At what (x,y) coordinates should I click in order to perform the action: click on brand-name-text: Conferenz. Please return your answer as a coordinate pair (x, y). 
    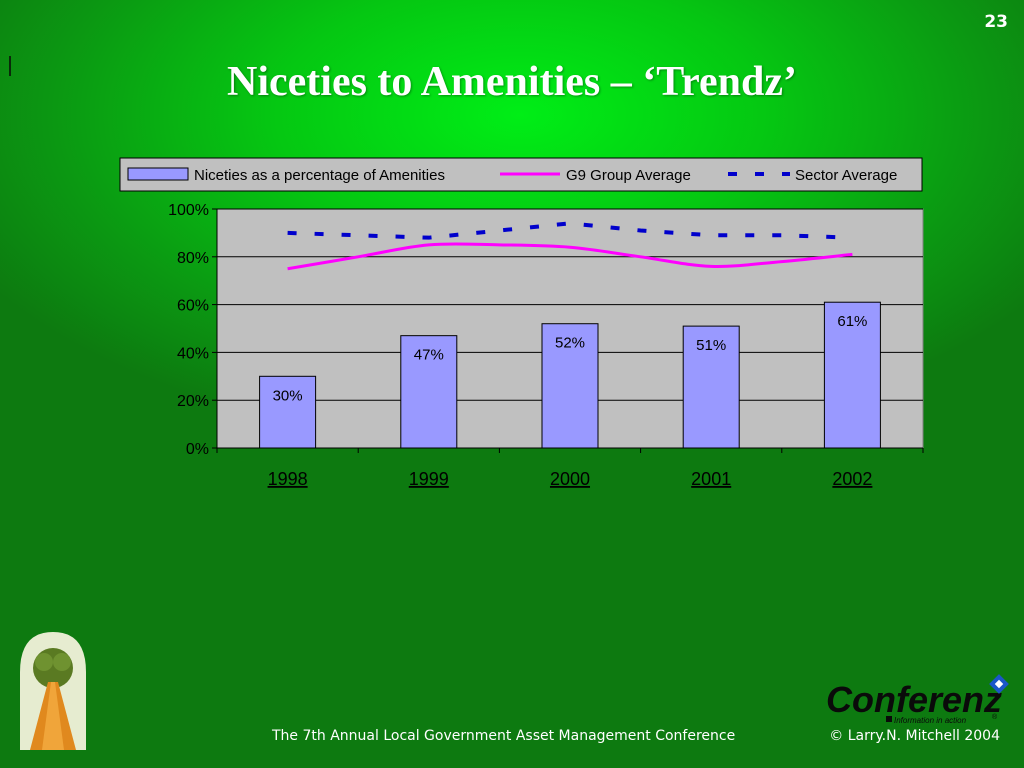
    Looking at the image, I should click on (914, 699).